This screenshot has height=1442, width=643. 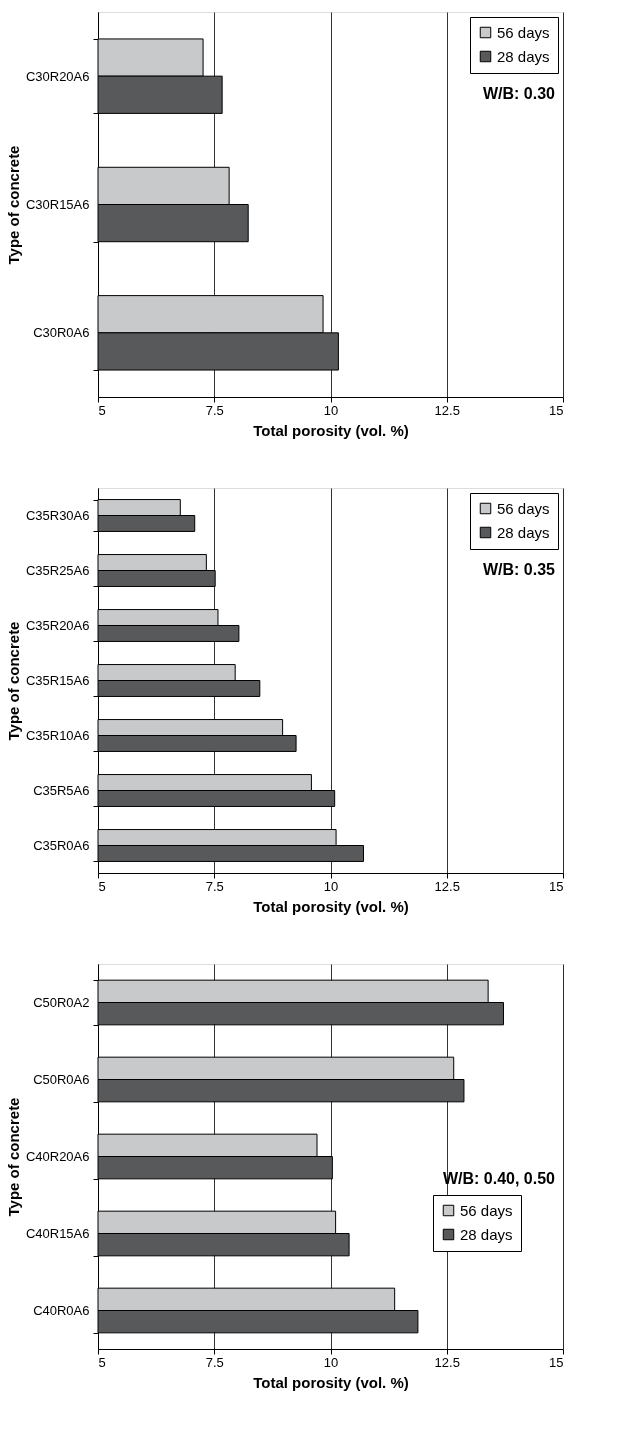 What do you see at coordinates (61, 1079) in the screenshot?
I see `y-tick-label: C50R0A6` at bounding box center [61, 1079].